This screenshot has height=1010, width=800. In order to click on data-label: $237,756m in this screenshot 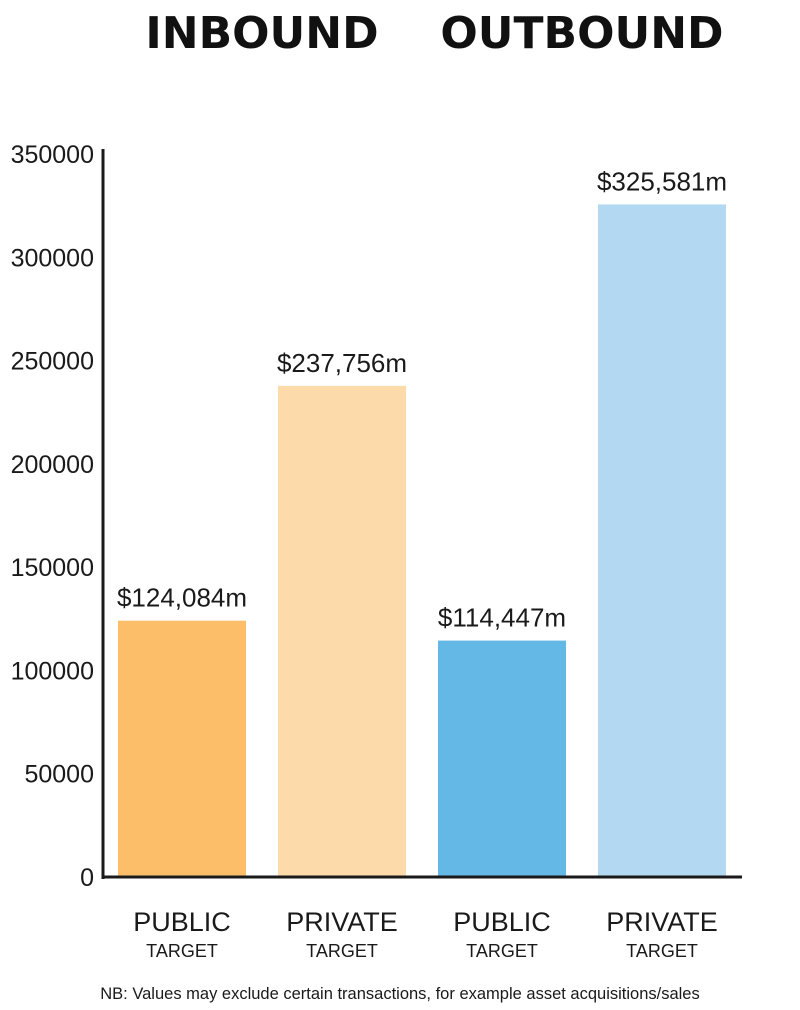, I will do `click(342, 363)`.